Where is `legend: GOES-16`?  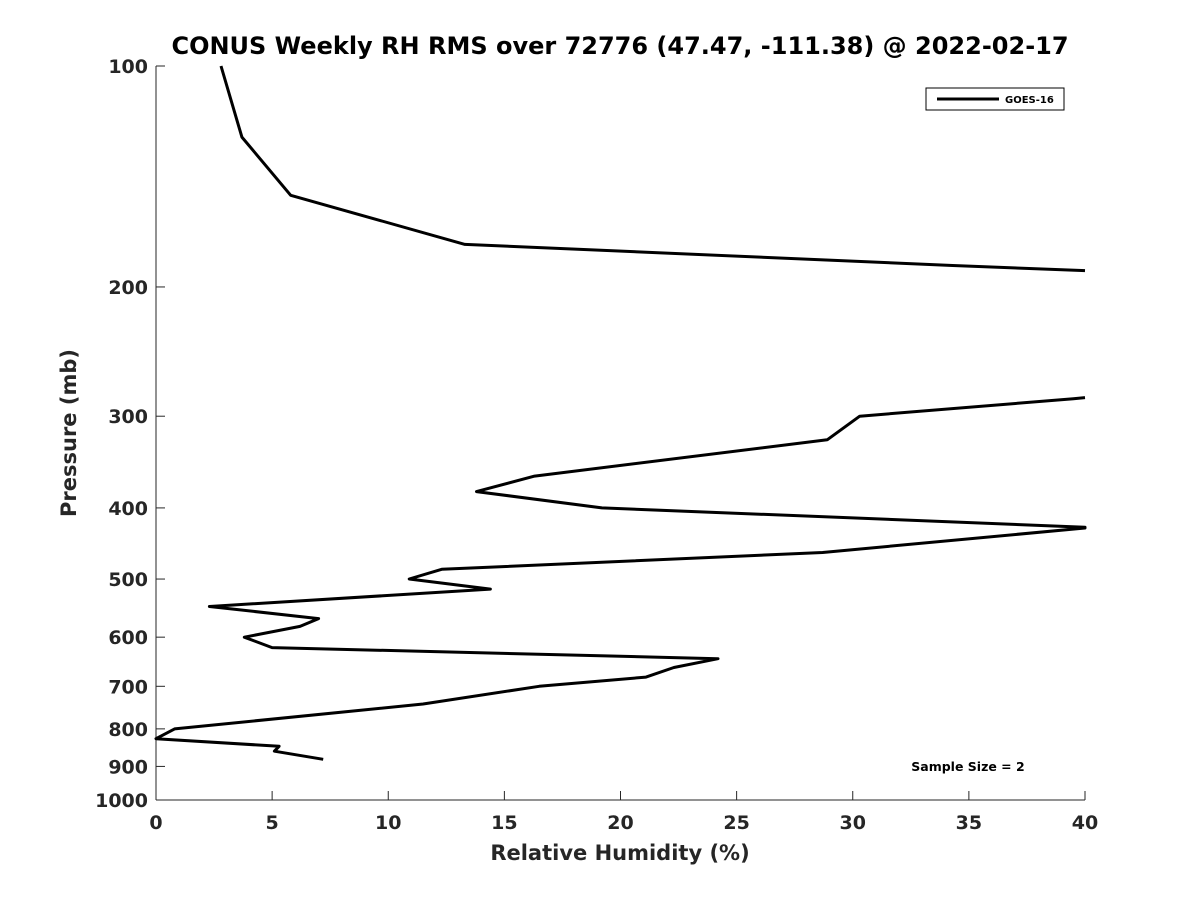
legend: GOES-16 is located at coordinates (995, 99).